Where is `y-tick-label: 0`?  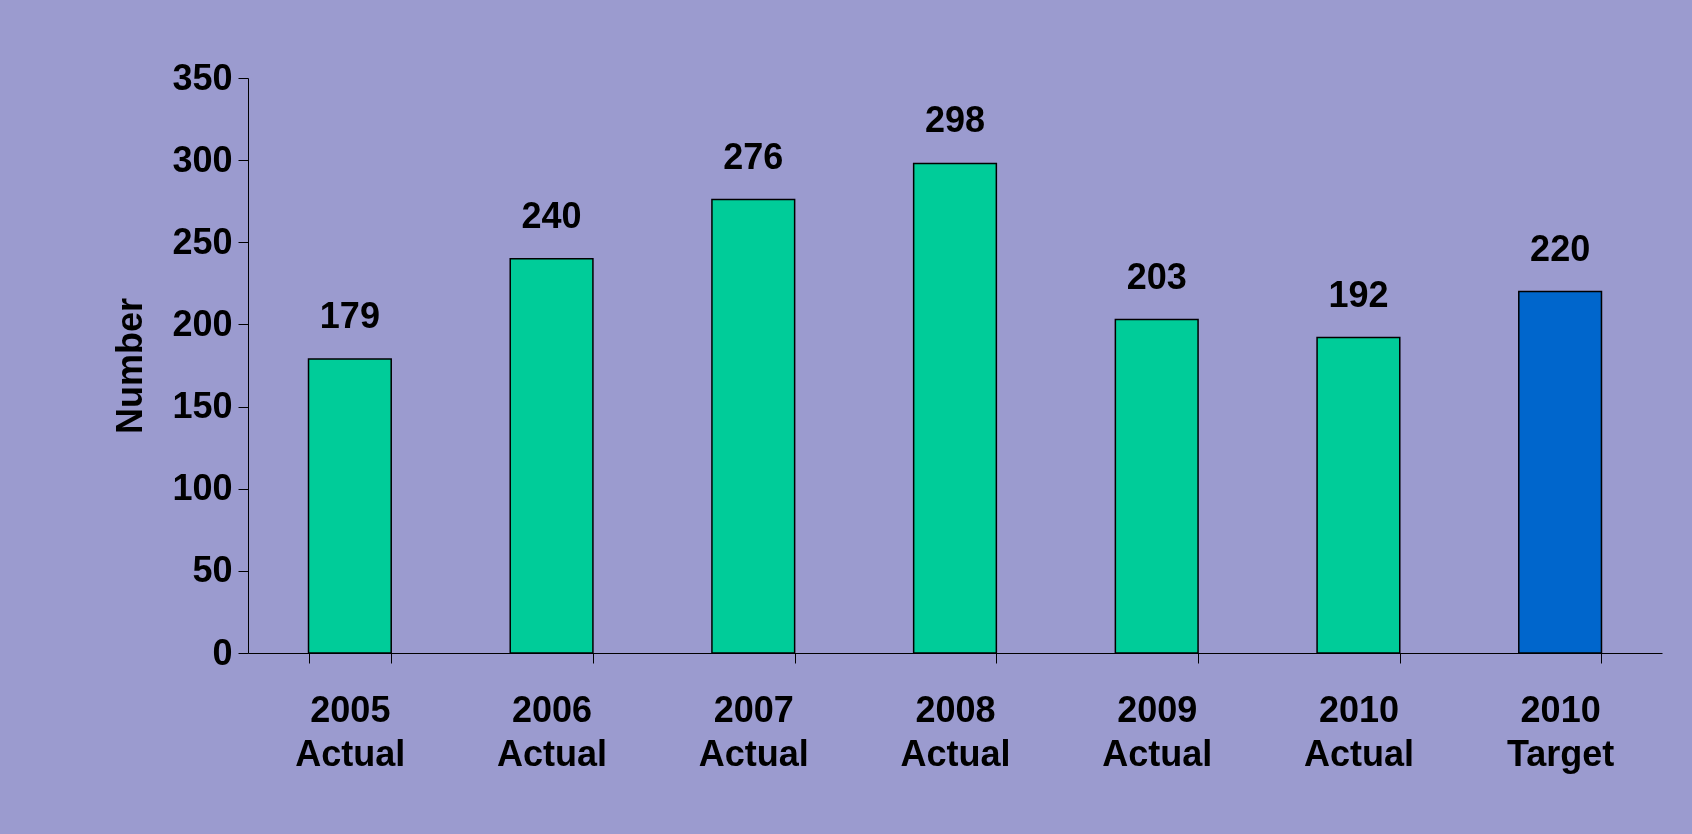 y-tick-label: 0 is located at coordinates (222, 652).